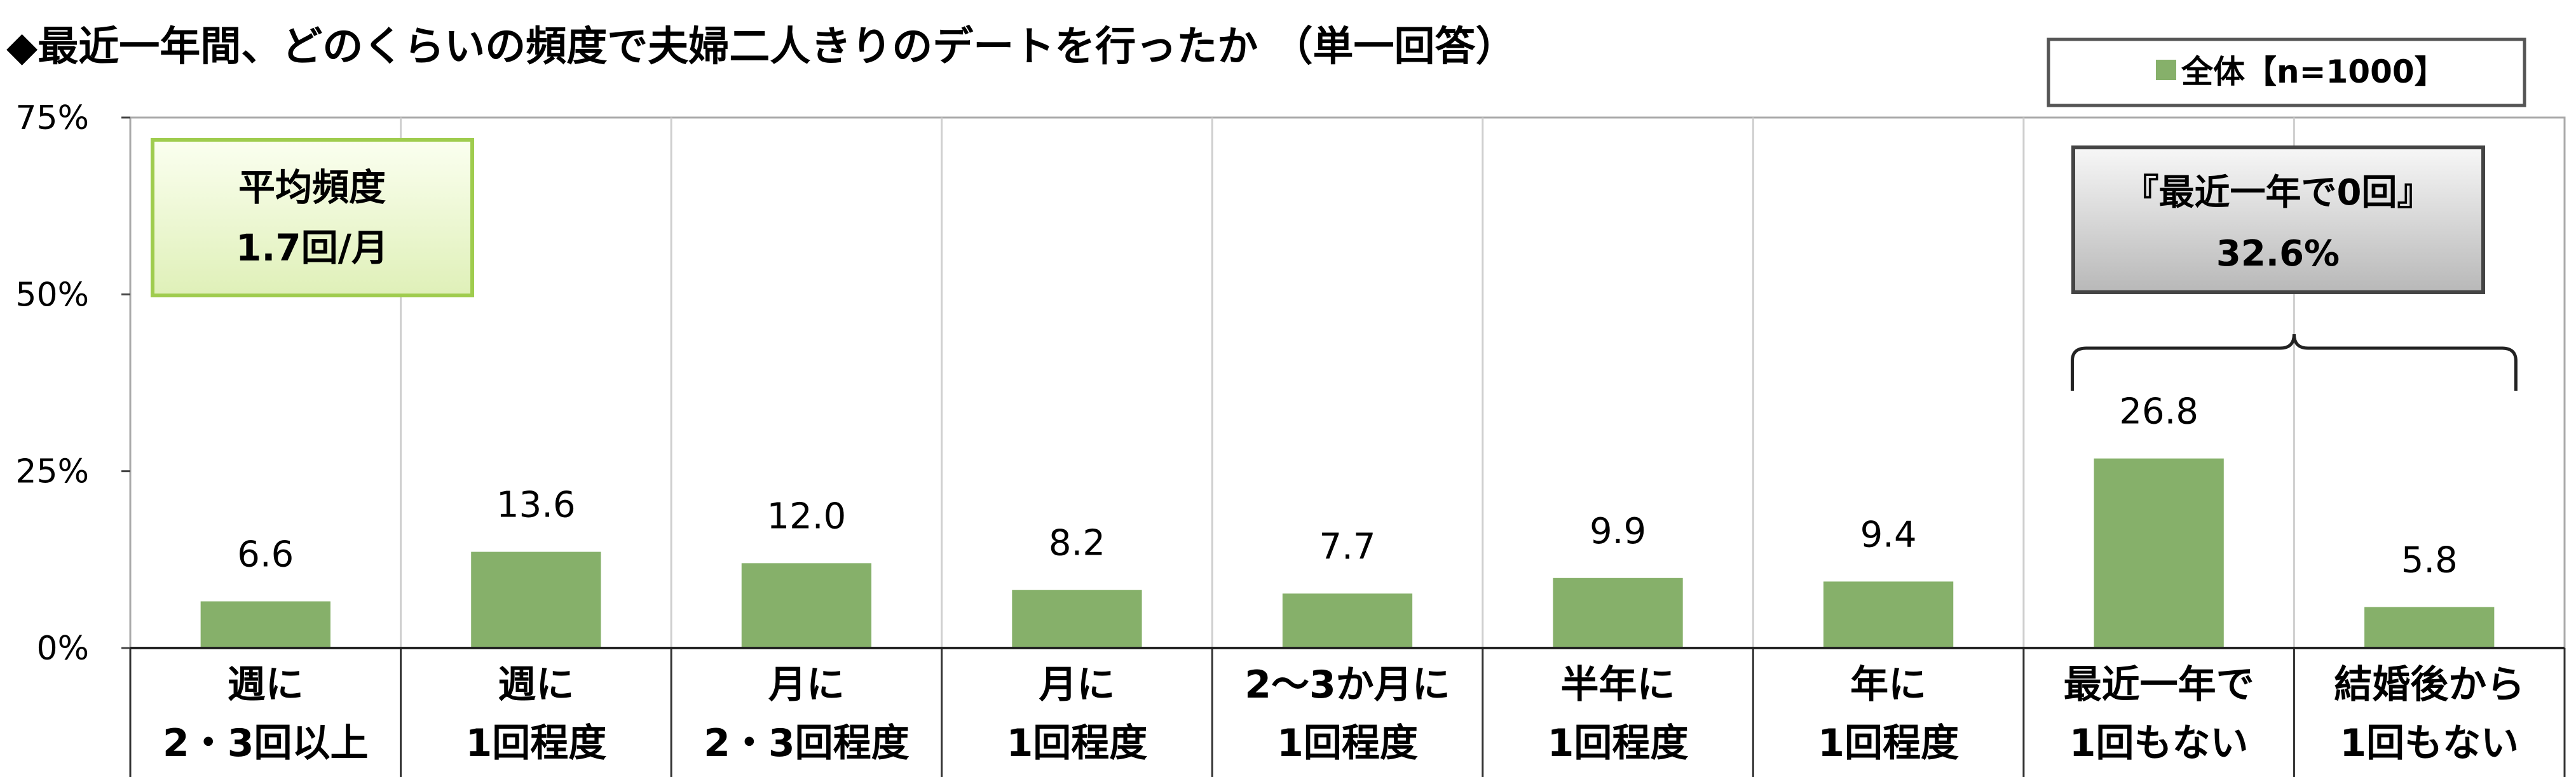  Describe the element at coordinates (52, 295) in the screenshot. I see `y-tick-label: 50%` at that location.